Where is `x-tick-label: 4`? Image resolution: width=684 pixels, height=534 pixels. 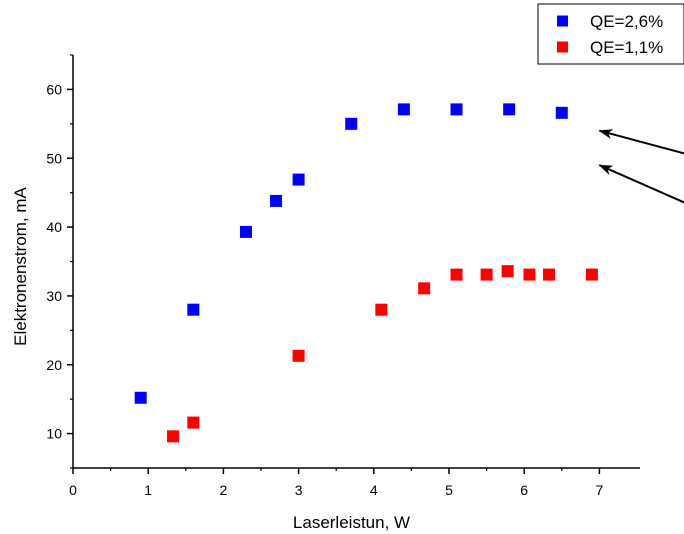
x-tick-label: 4 is located at coordinates (374, 490).